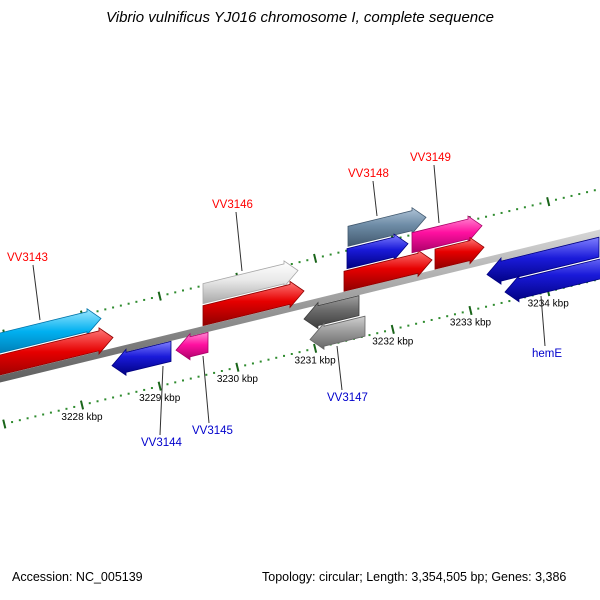 This screenshot has width=600, height=600. I want to click on gene-label: VV3144, so click(162, 443).